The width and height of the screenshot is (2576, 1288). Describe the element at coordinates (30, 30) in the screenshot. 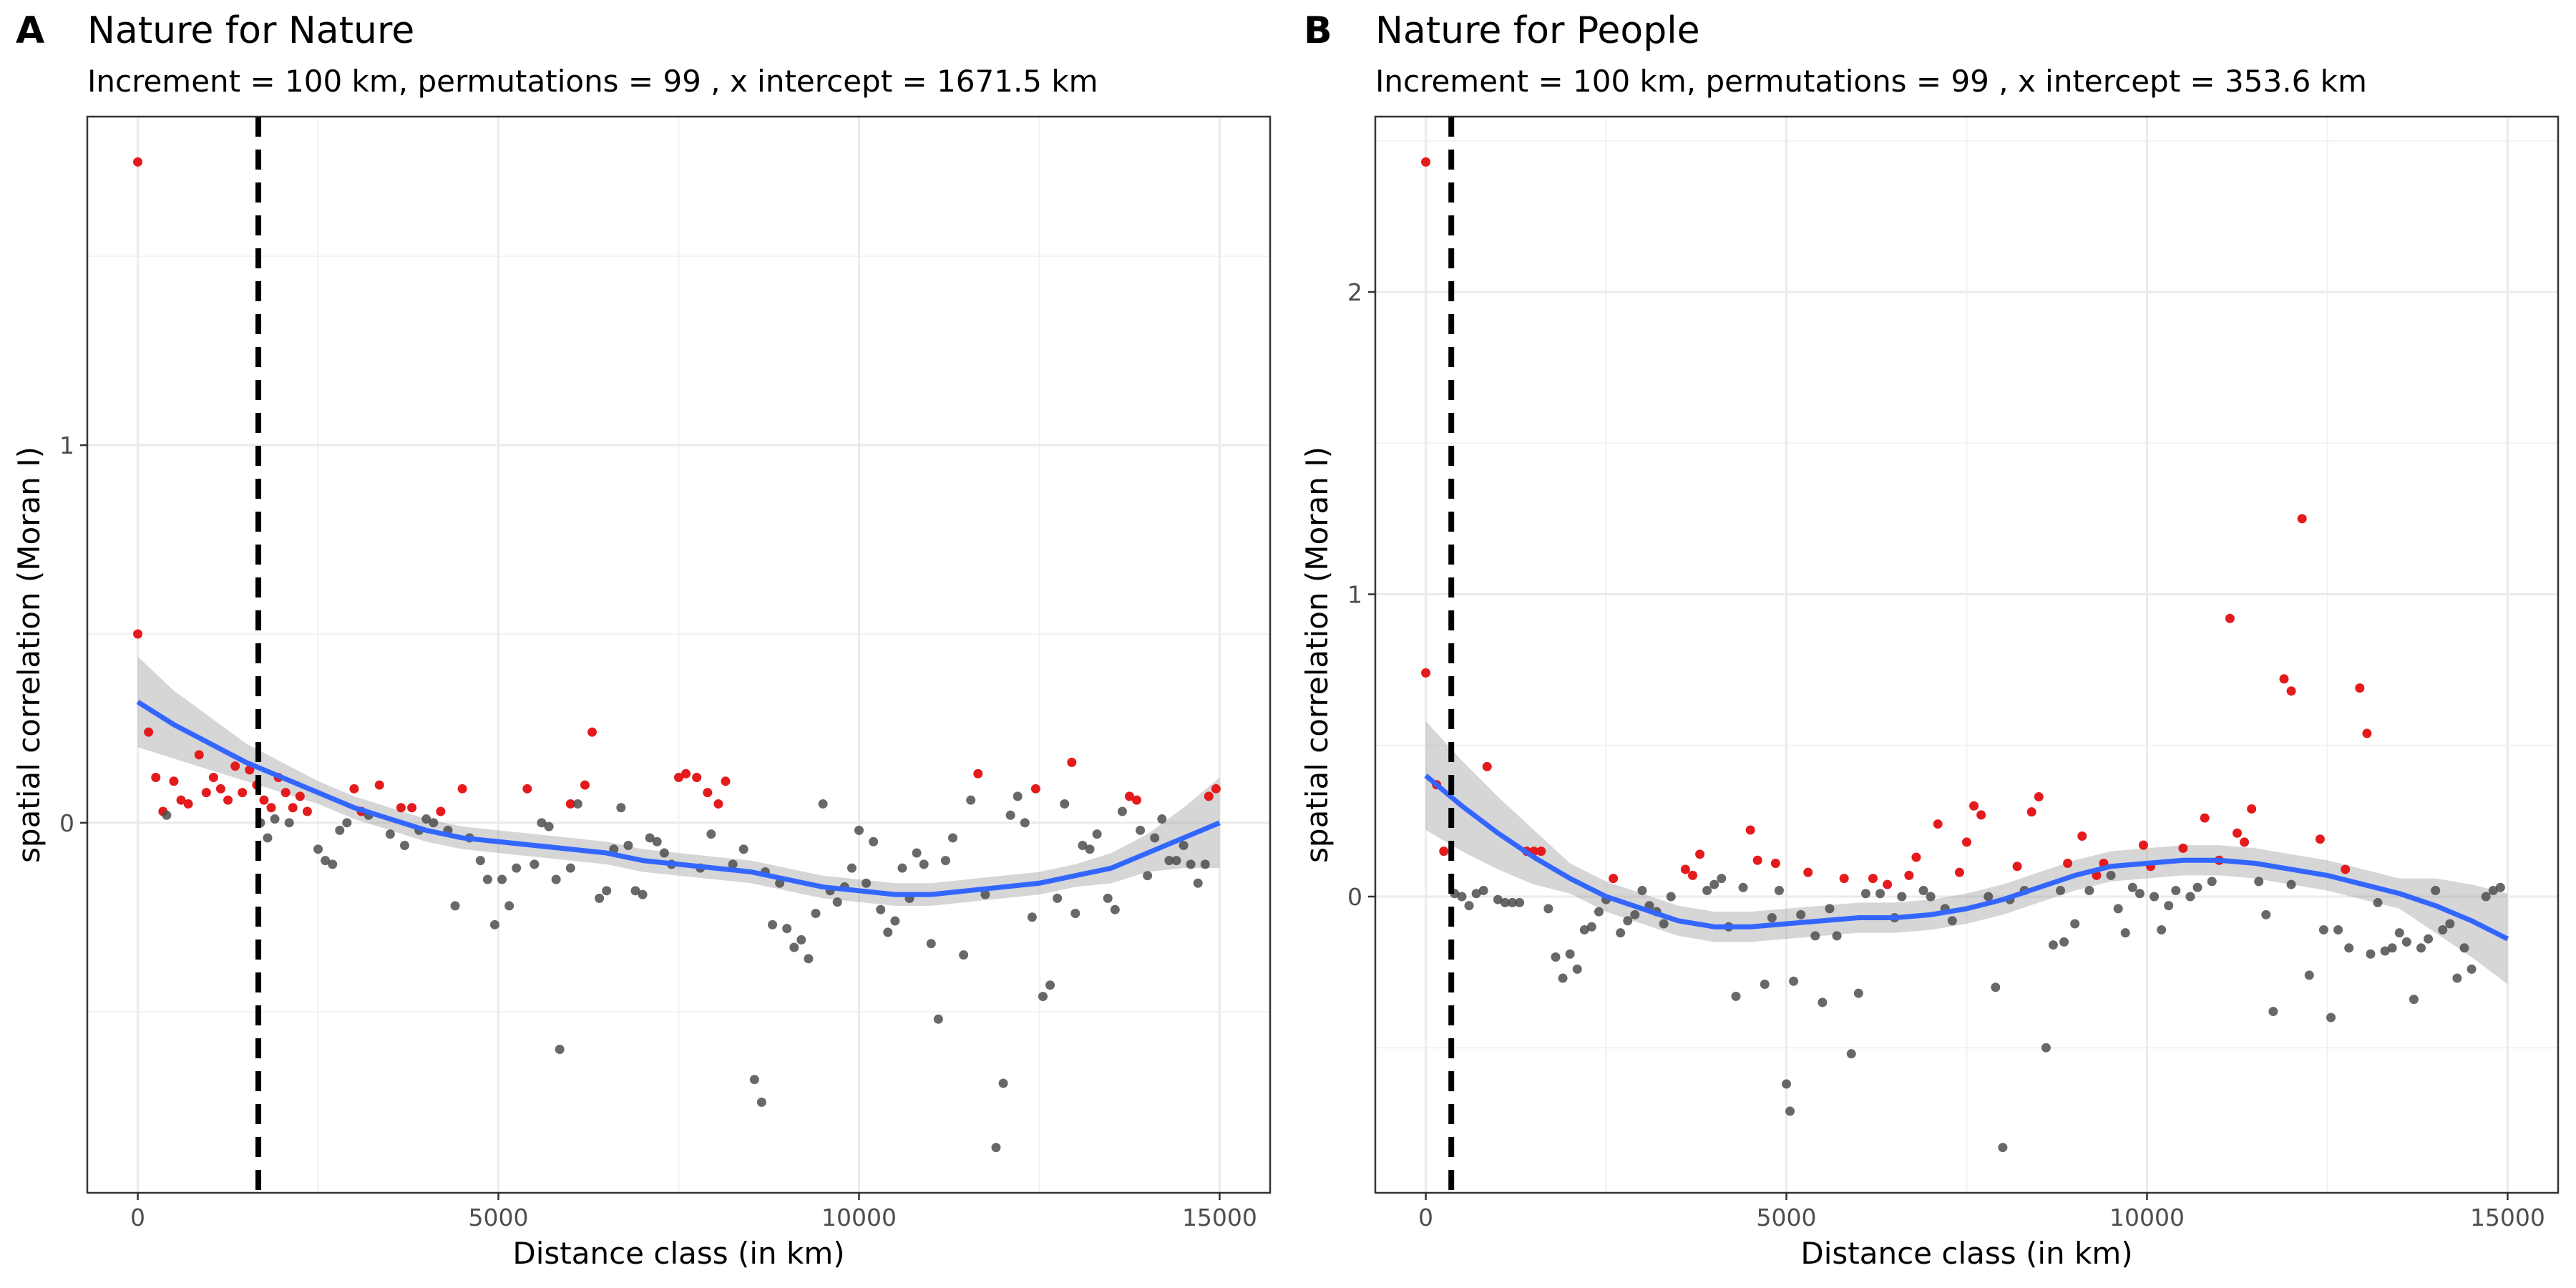

I see `panel-letter: A` at that location.